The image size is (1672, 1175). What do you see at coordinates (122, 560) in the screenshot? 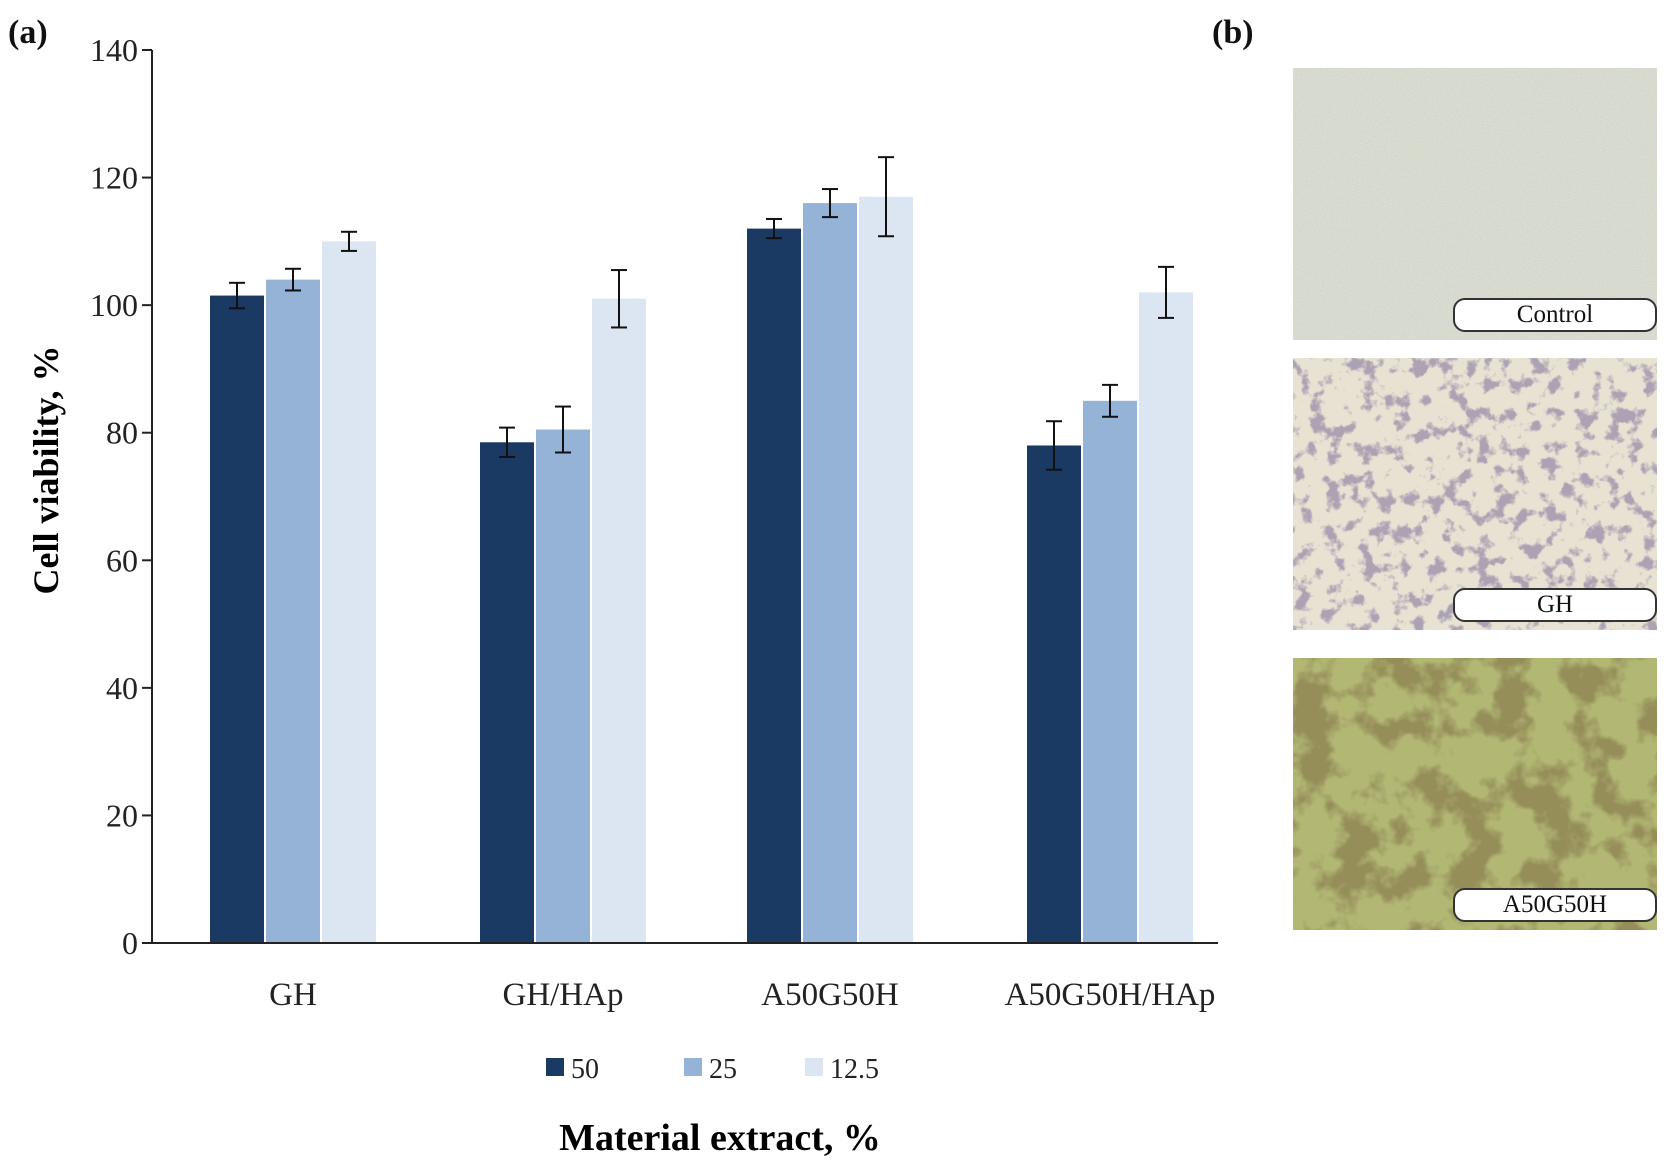
I see `y-tick-label: 60` at bounding box center [122, 560].